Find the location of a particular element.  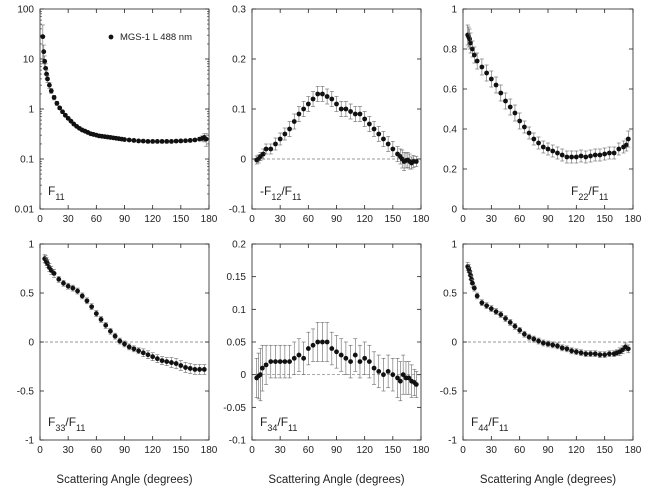

x-tick-label: 150 is located at coordinates (392, 219).